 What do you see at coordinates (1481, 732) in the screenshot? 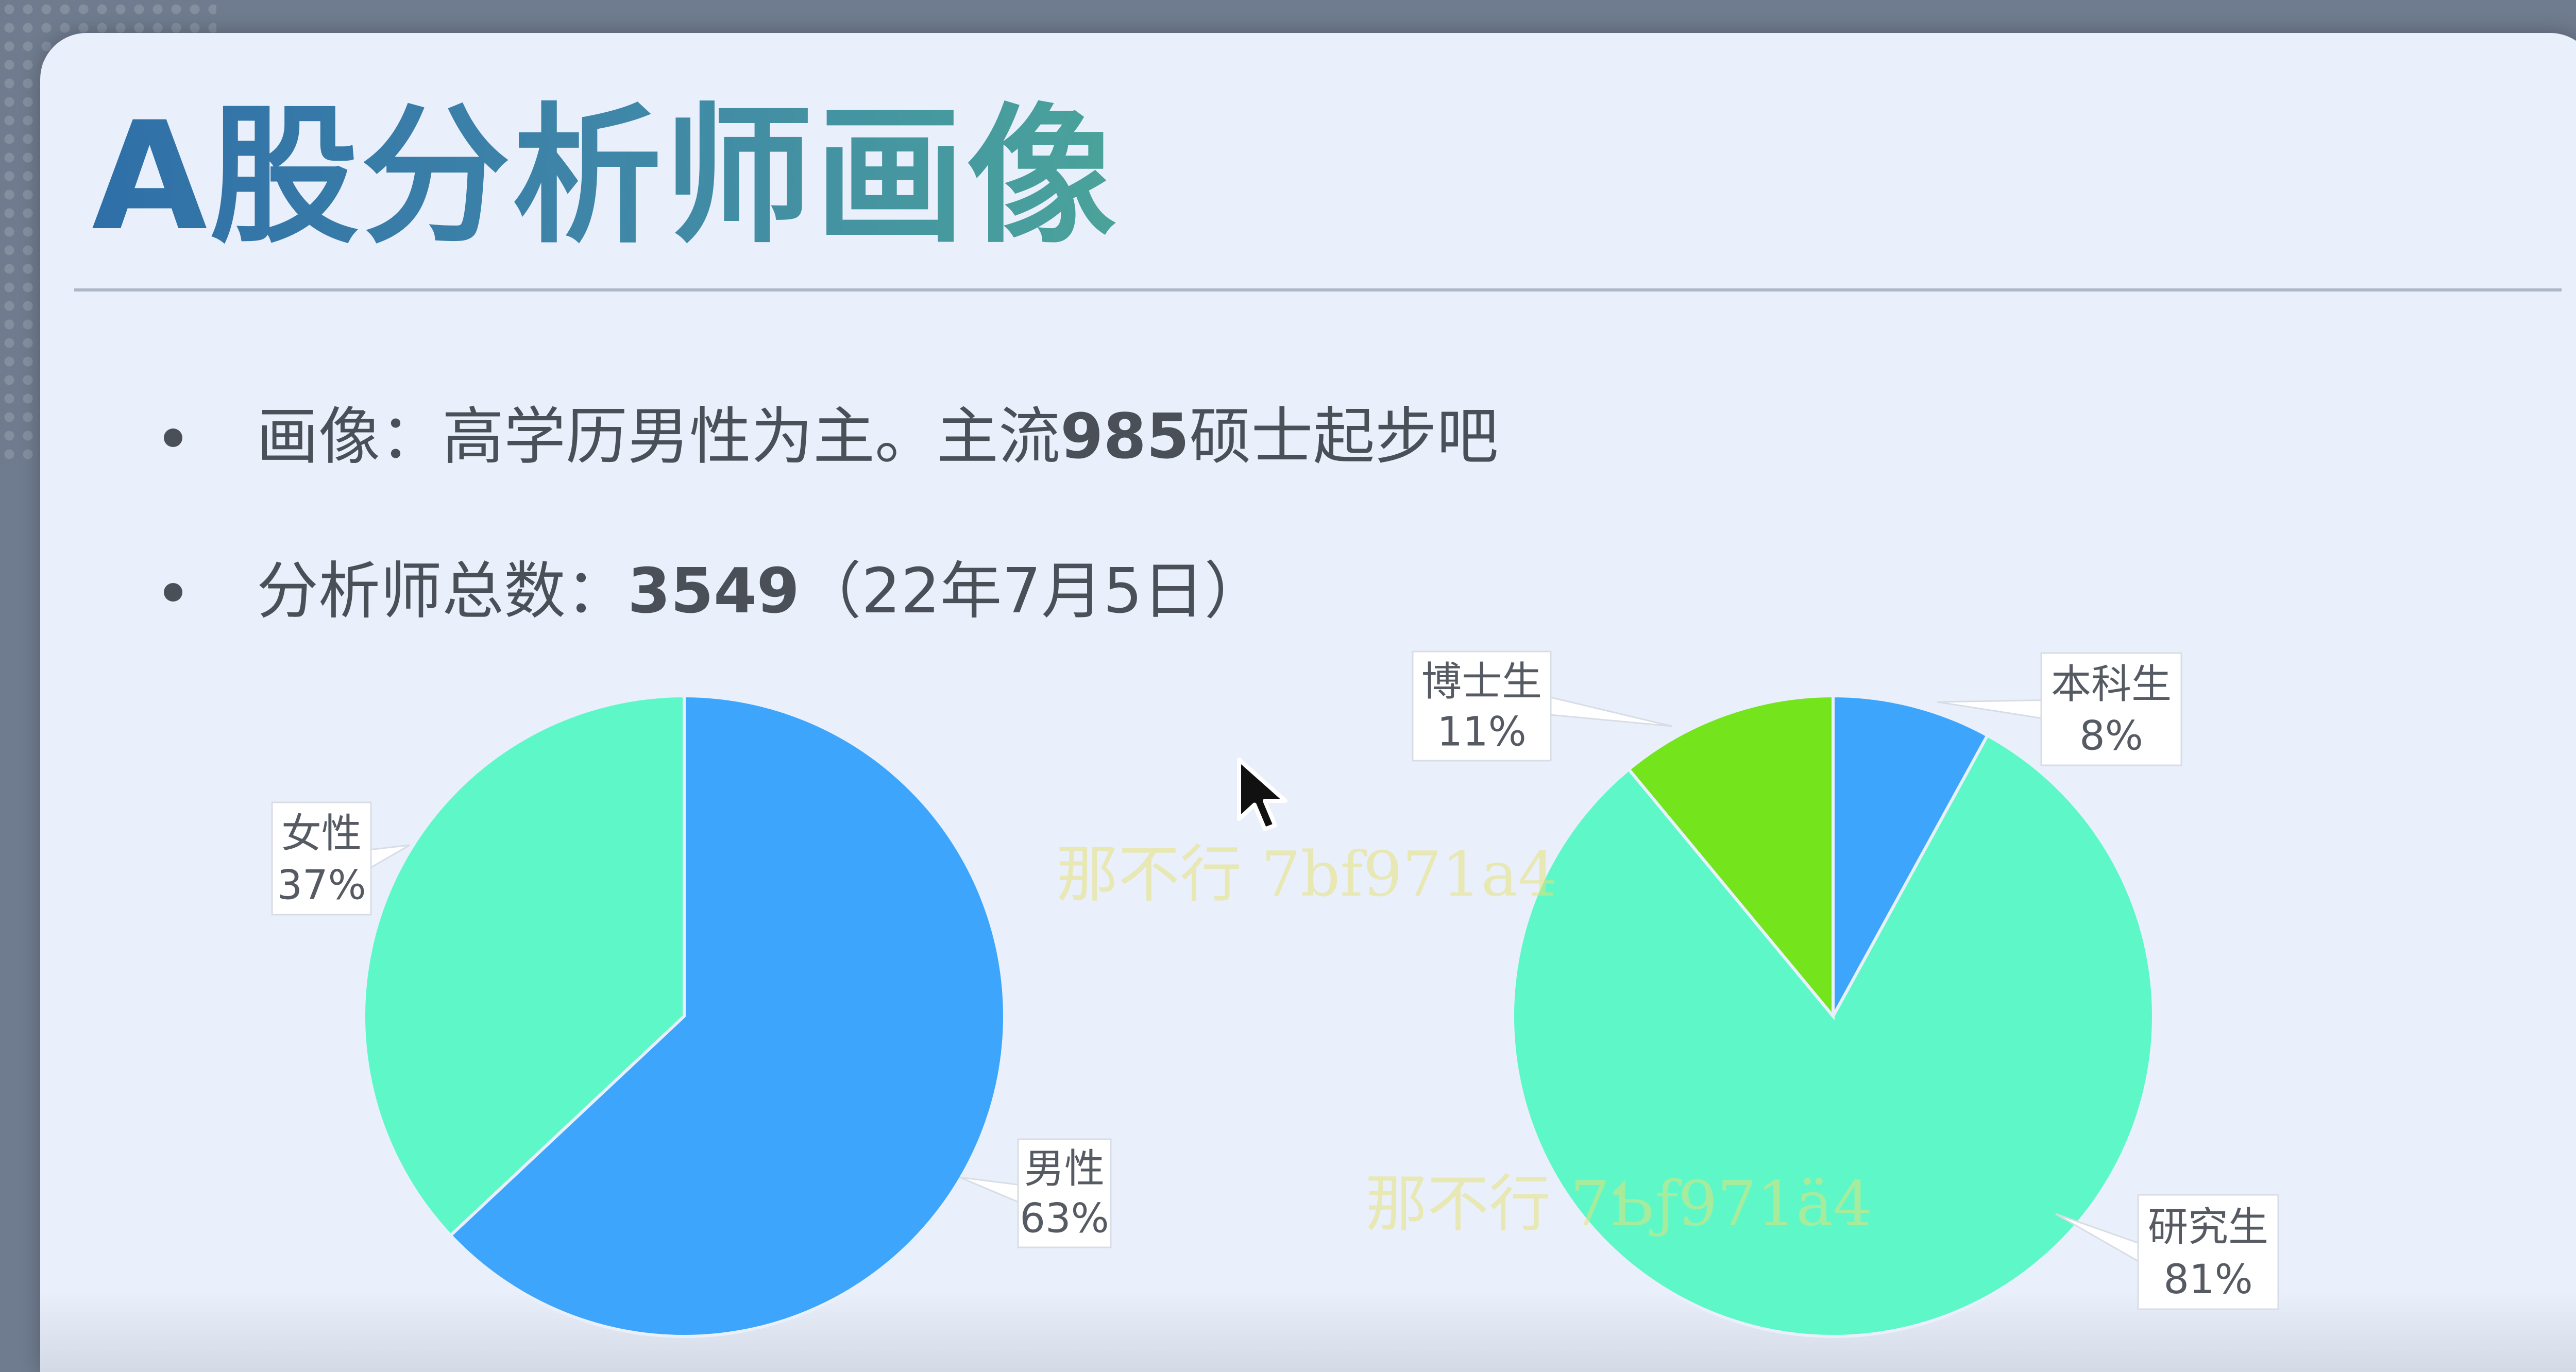
I see `slice-percent: 11%` at bounding box center [1481, 732].